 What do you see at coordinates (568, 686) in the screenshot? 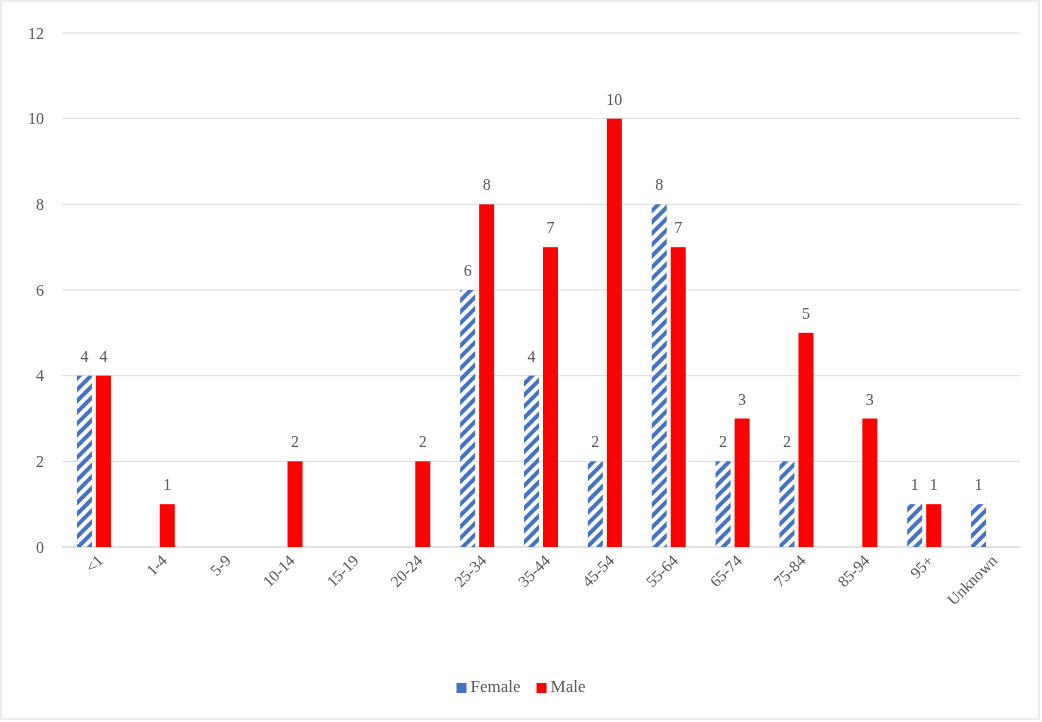
I see `legend-label: Male` at bounding box center [568, 686].